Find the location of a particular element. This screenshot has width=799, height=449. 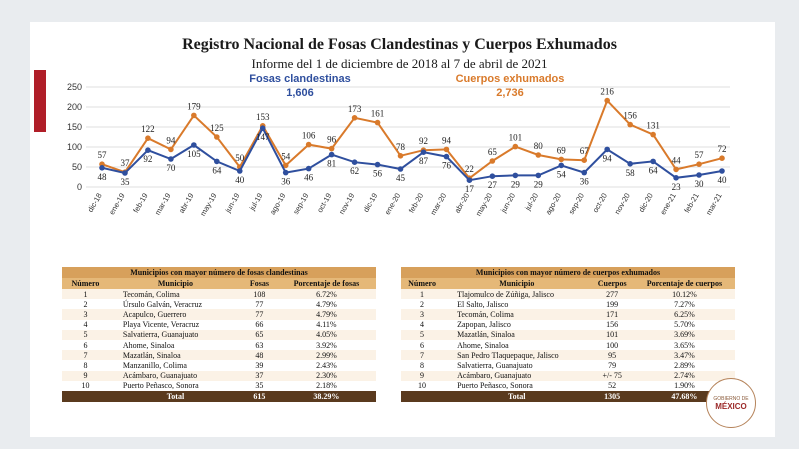

row-number: 5 is located at coordinates (422, 334).